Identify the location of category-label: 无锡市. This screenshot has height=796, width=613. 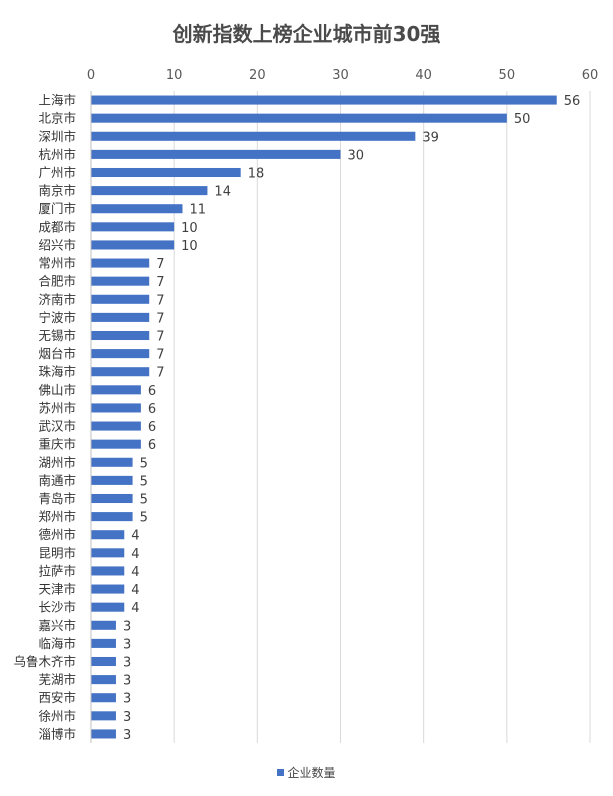
(57, 335).